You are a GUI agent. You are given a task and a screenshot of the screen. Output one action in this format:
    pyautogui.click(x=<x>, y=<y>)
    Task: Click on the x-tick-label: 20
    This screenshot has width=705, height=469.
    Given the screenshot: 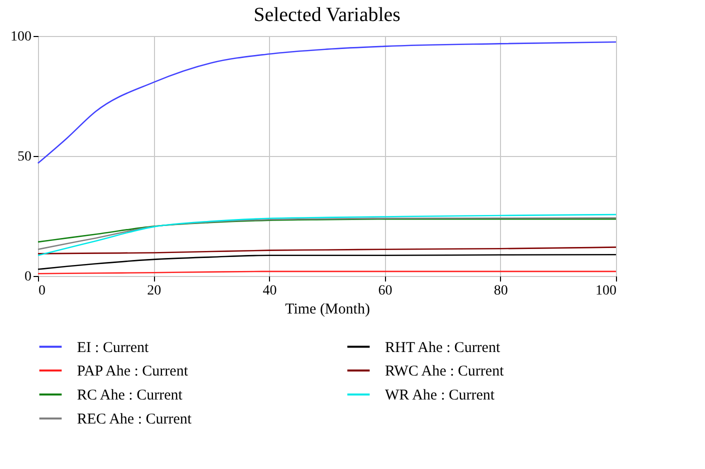 What is the action you would take?
    pyautogui.click(x=154, y=291)
    